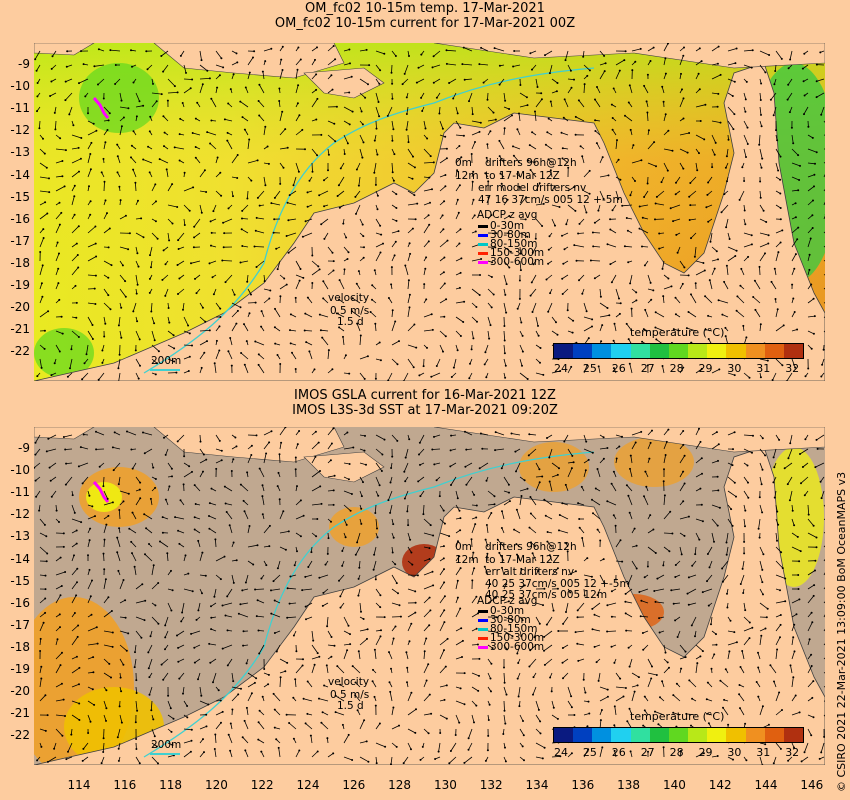  Describe the element at coordinates (517, 647) in the screenshot. I see `adcp-legend-label: 300-600m` at that location.